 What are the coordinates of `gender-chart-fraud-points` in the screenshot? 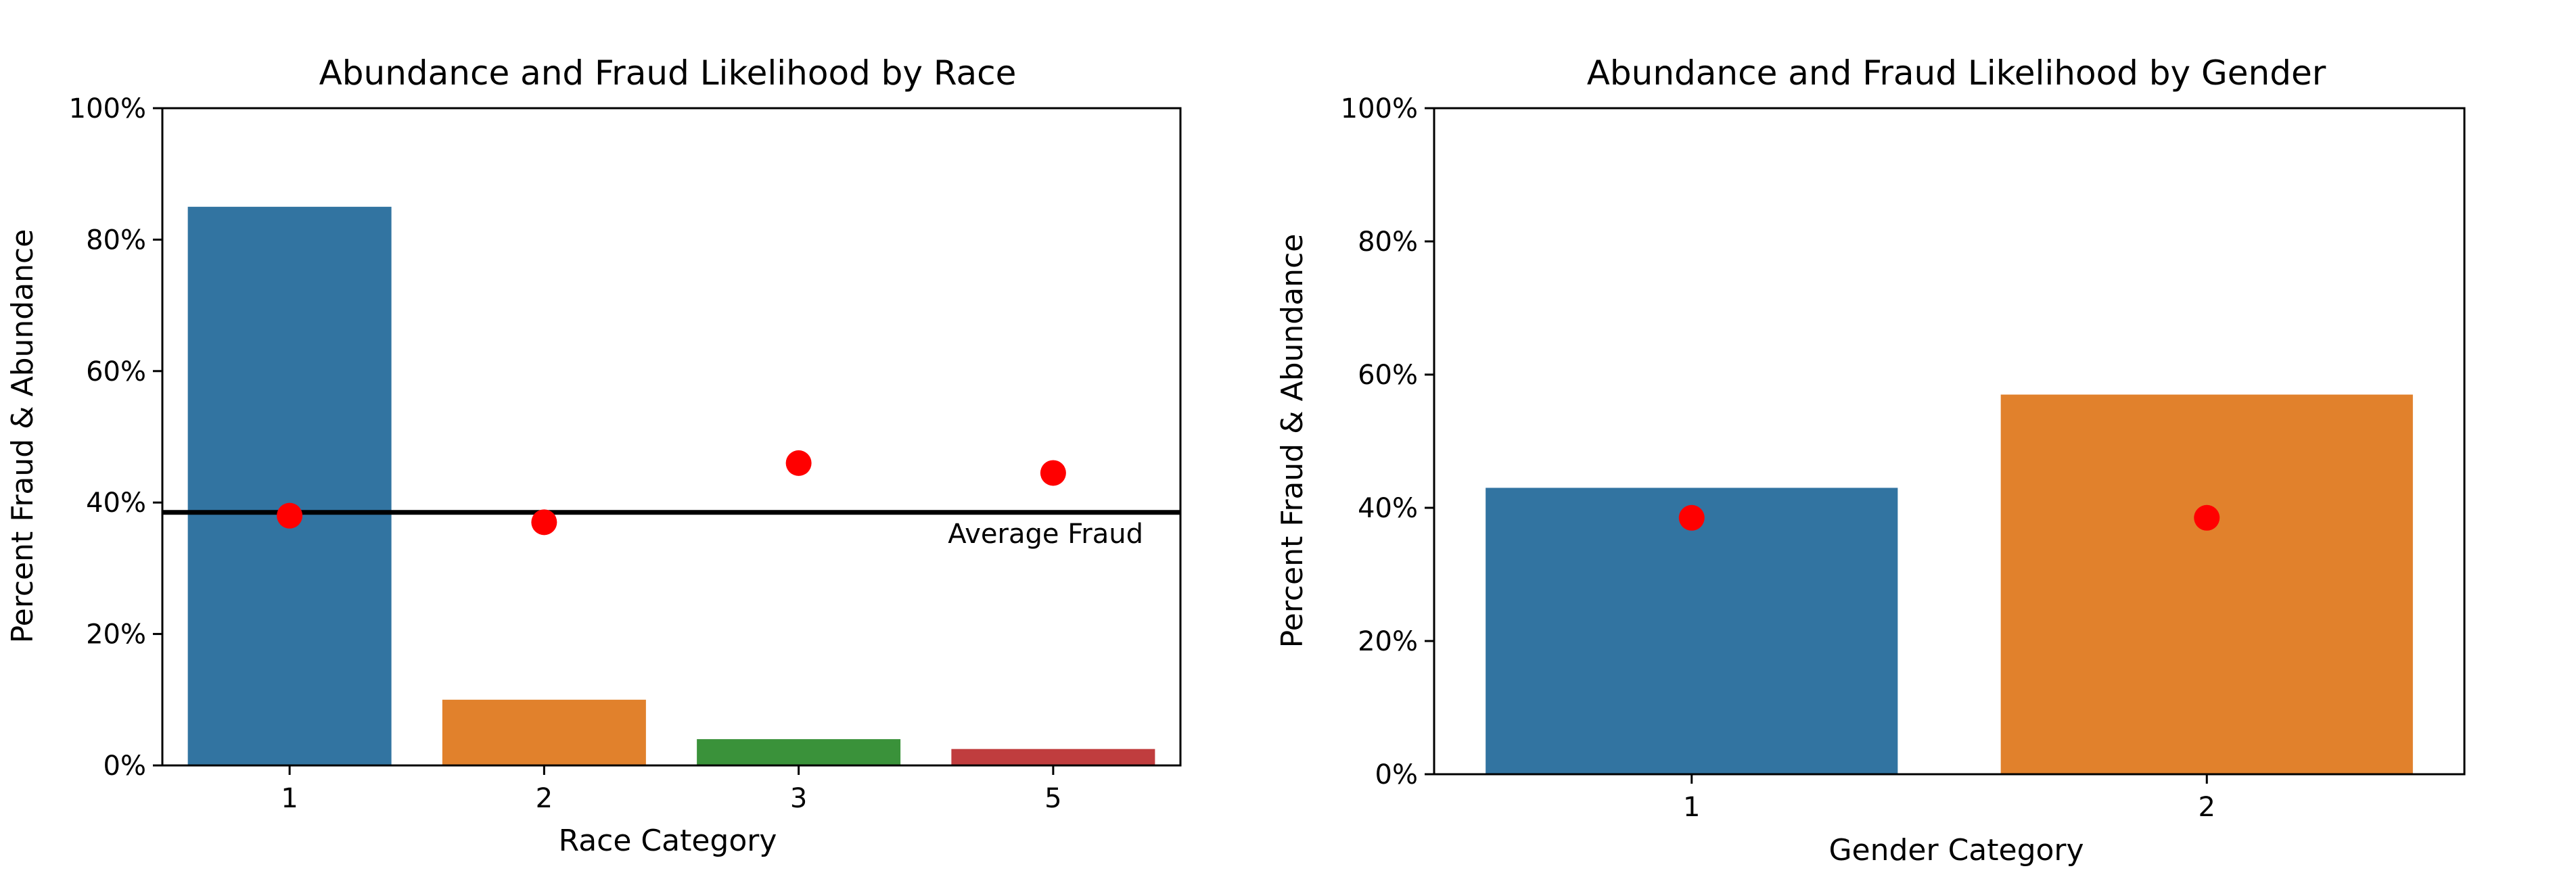 It's located at (1949, 517).